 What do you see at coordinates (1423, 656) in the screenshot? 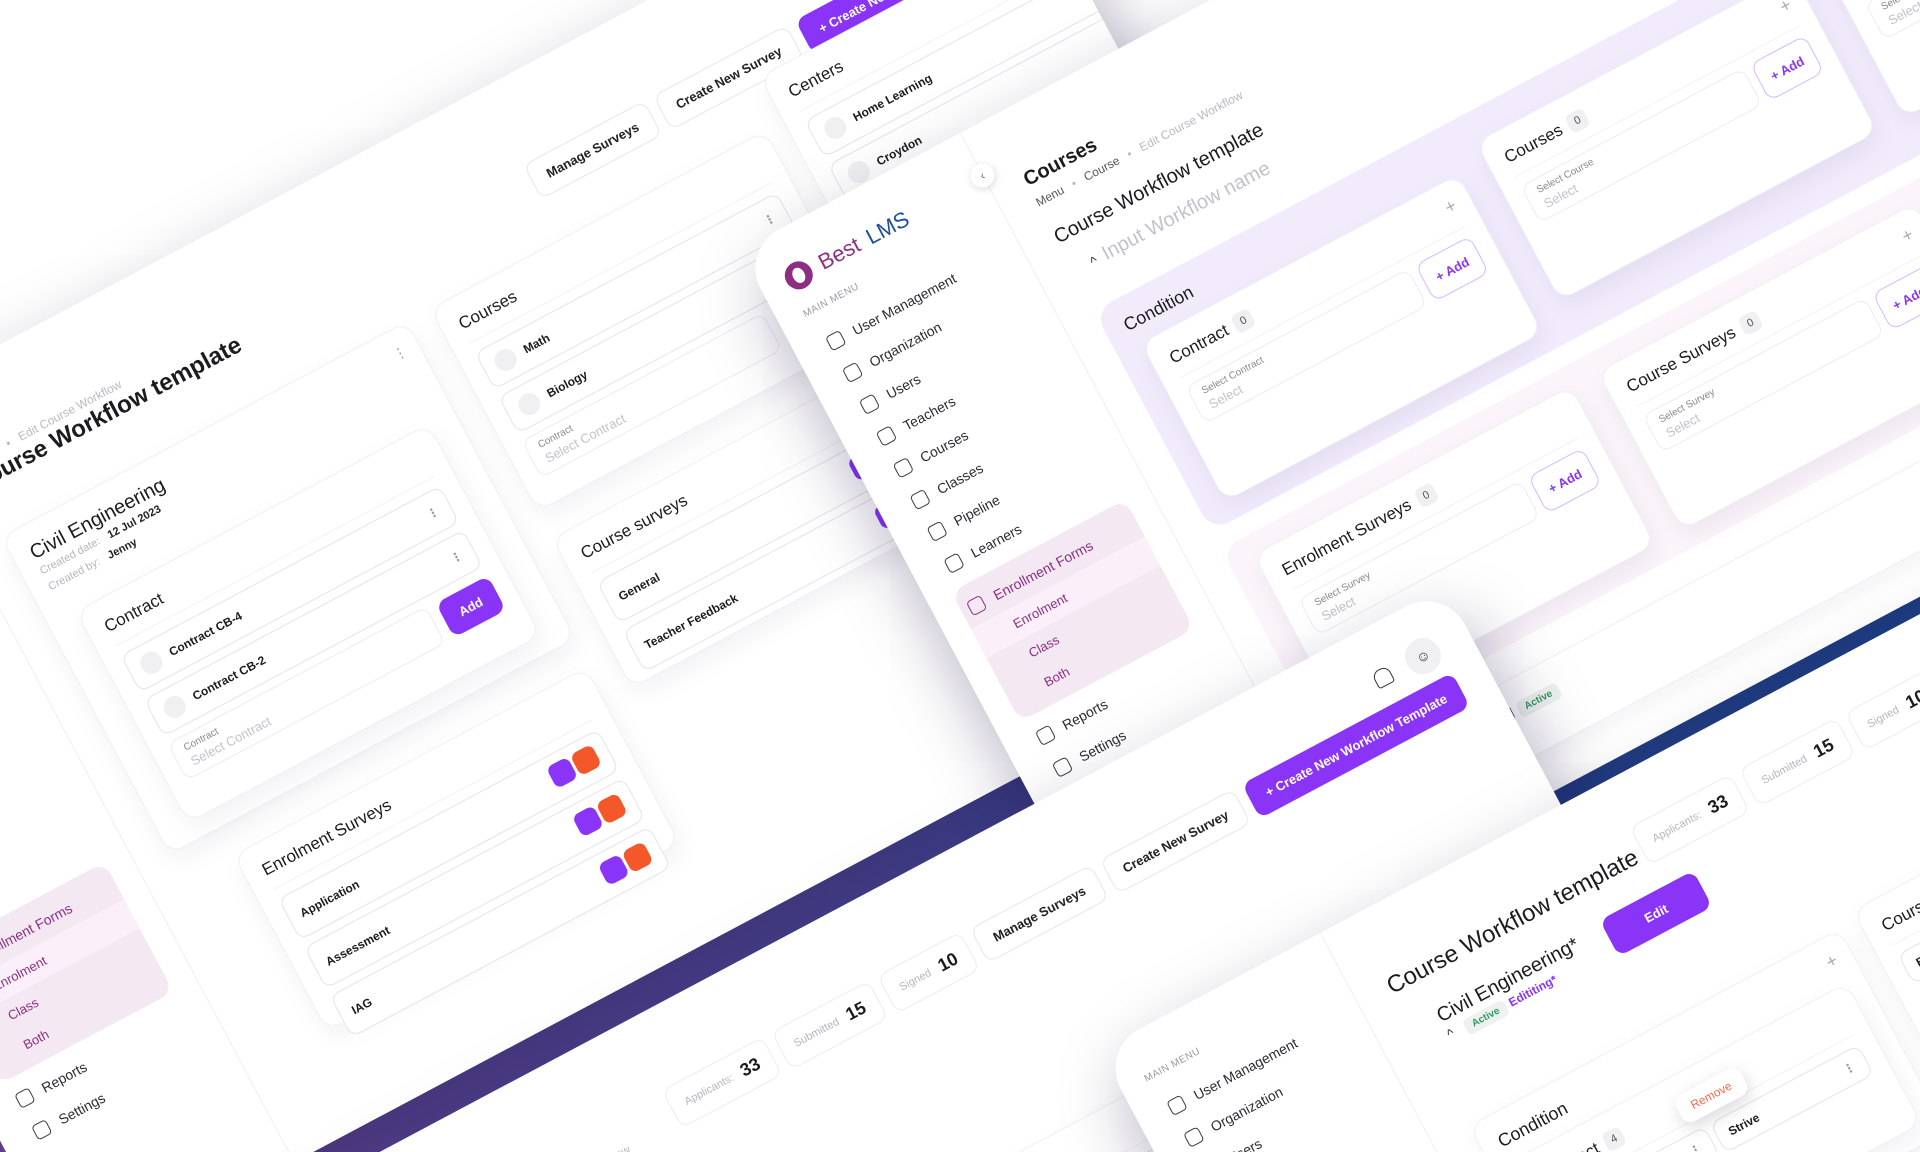
I see `avatar: ☺` at bounding box center [1423, 656].